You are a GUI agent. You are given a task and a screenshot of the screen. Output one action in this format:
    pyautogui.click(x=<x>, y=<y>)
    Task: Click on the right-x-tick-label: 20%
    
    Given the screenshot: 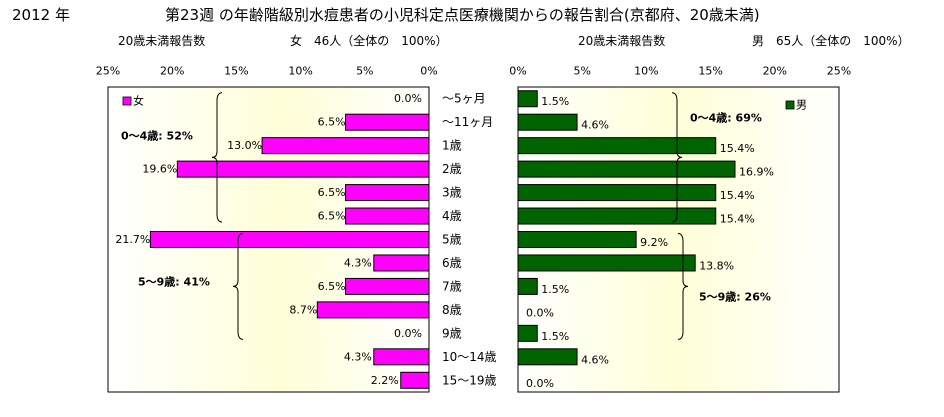 What is the action you would take?
    pyautogui.click(x=775, y=71)
    